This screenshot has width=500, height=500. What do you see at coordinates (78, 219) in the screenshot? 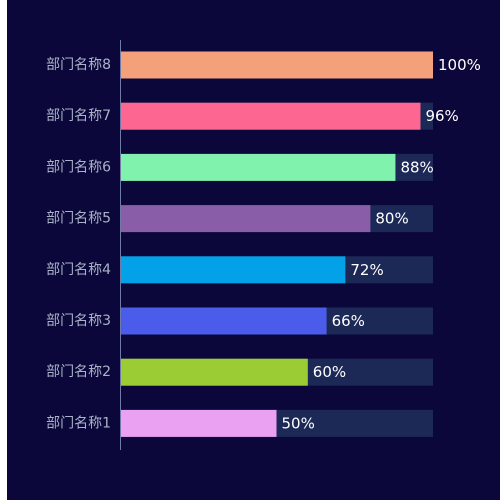
I see `category-label: 部门名称5` at bounding box center [78, 219].